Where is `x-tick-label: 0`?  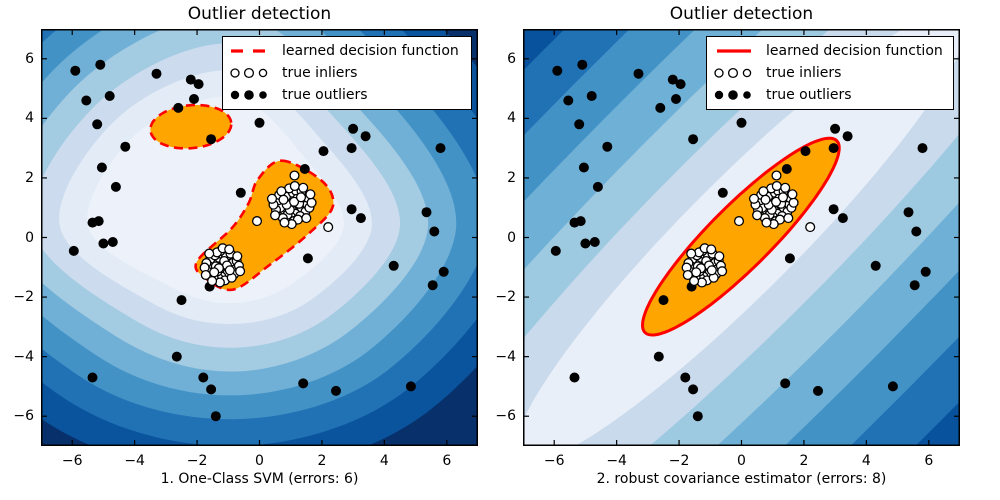
x-tick-label: 0 is located at coordinates (259, 461).